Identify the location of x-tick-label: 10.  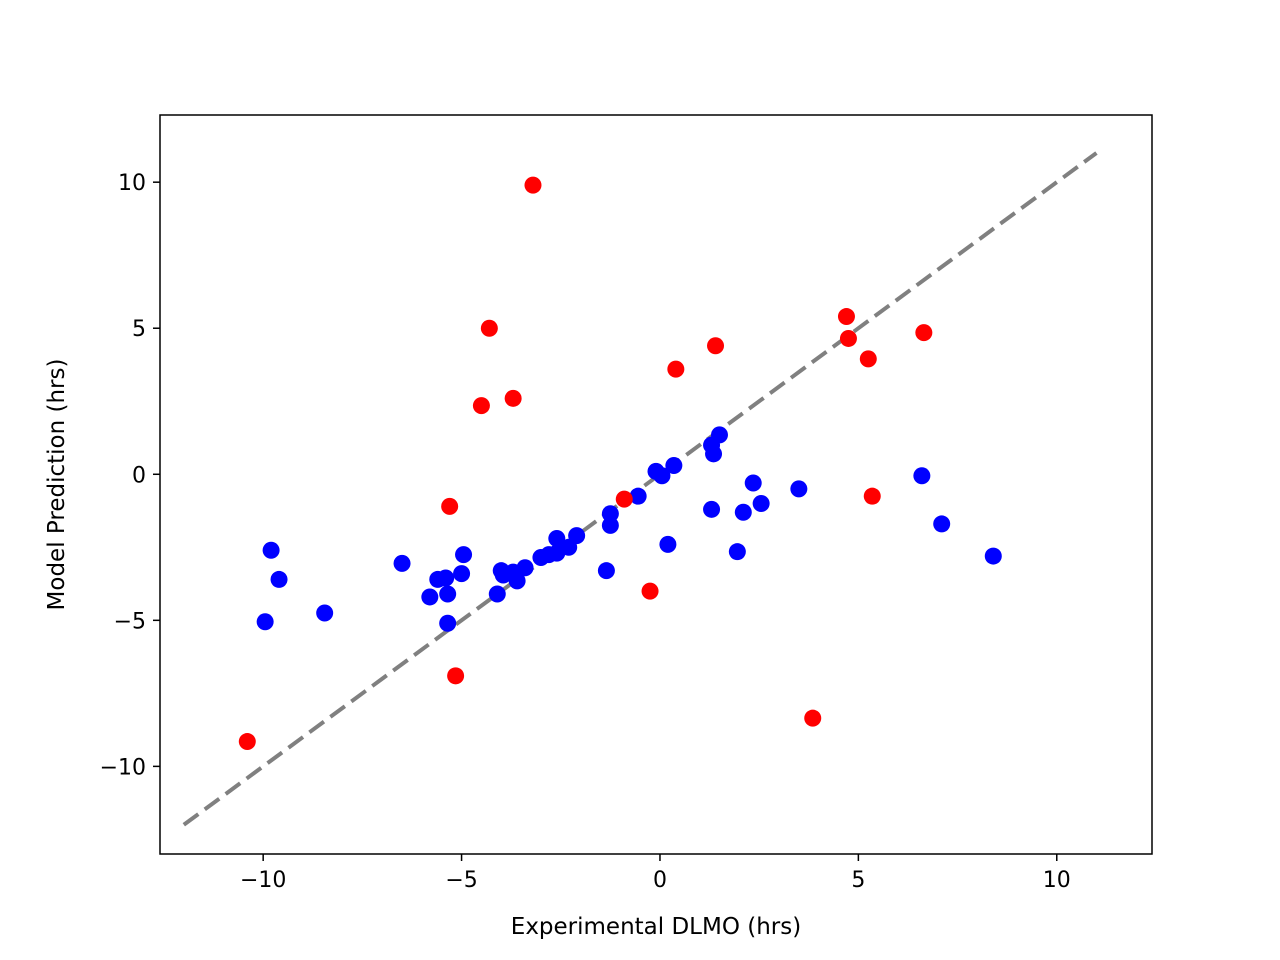
(1057, 880).